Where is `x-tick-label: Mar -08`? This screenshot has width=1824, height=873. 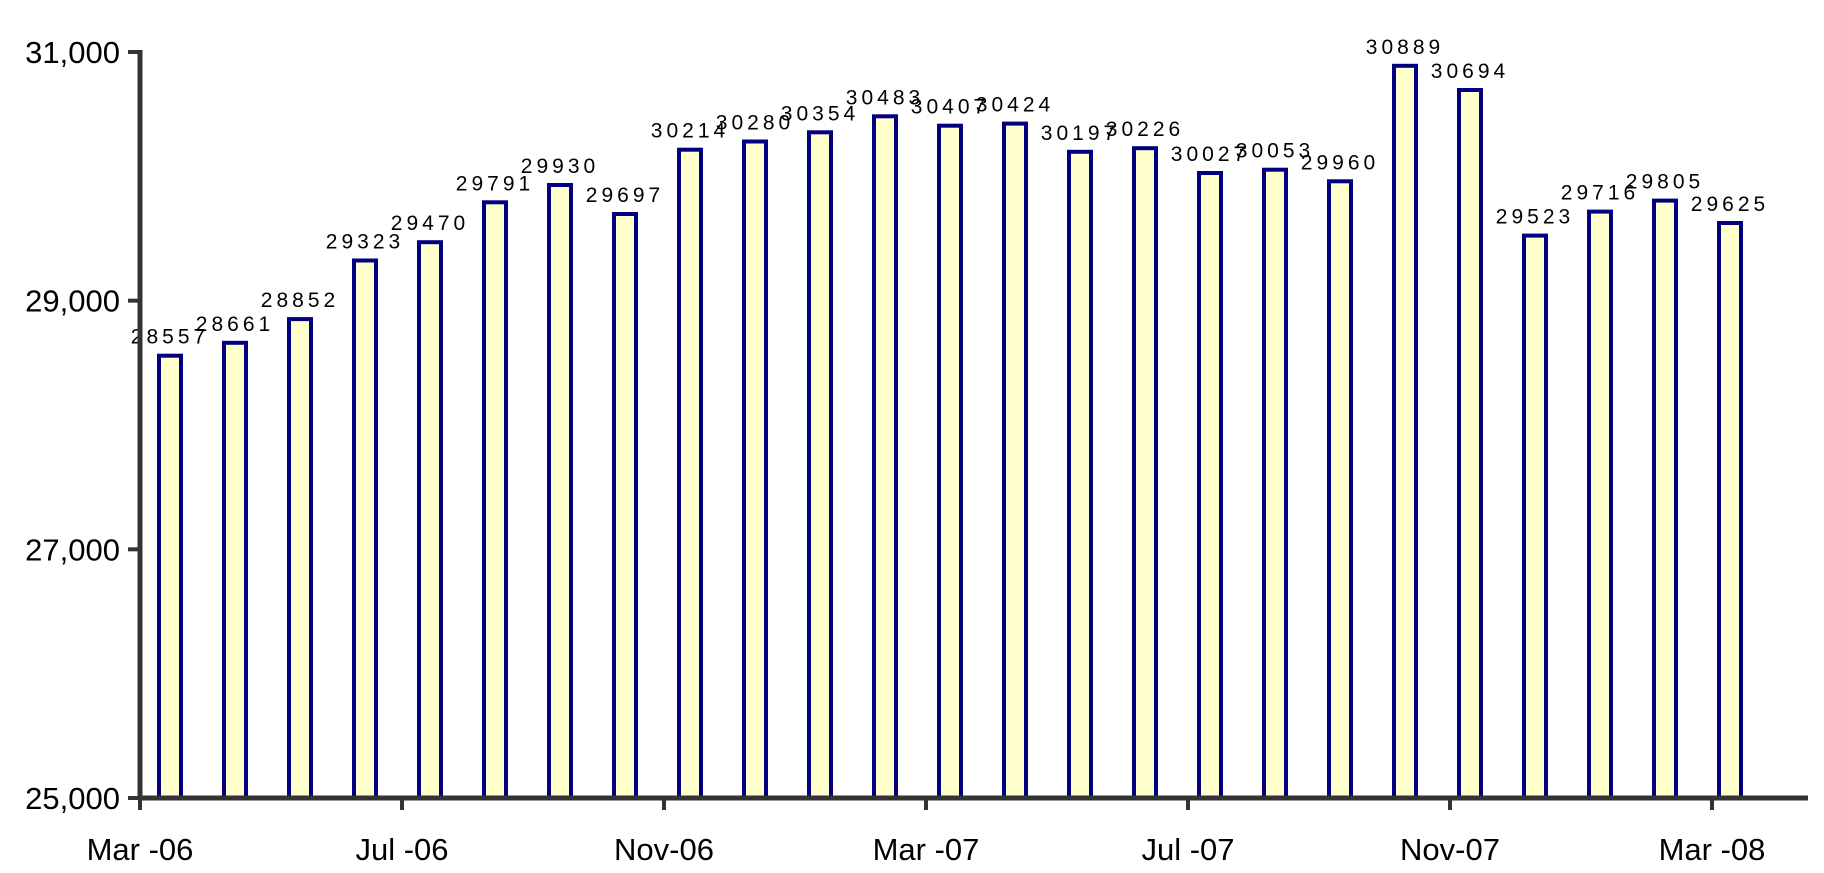 x-tick-label: Mar -08 is located at coordinates (1712, 849).